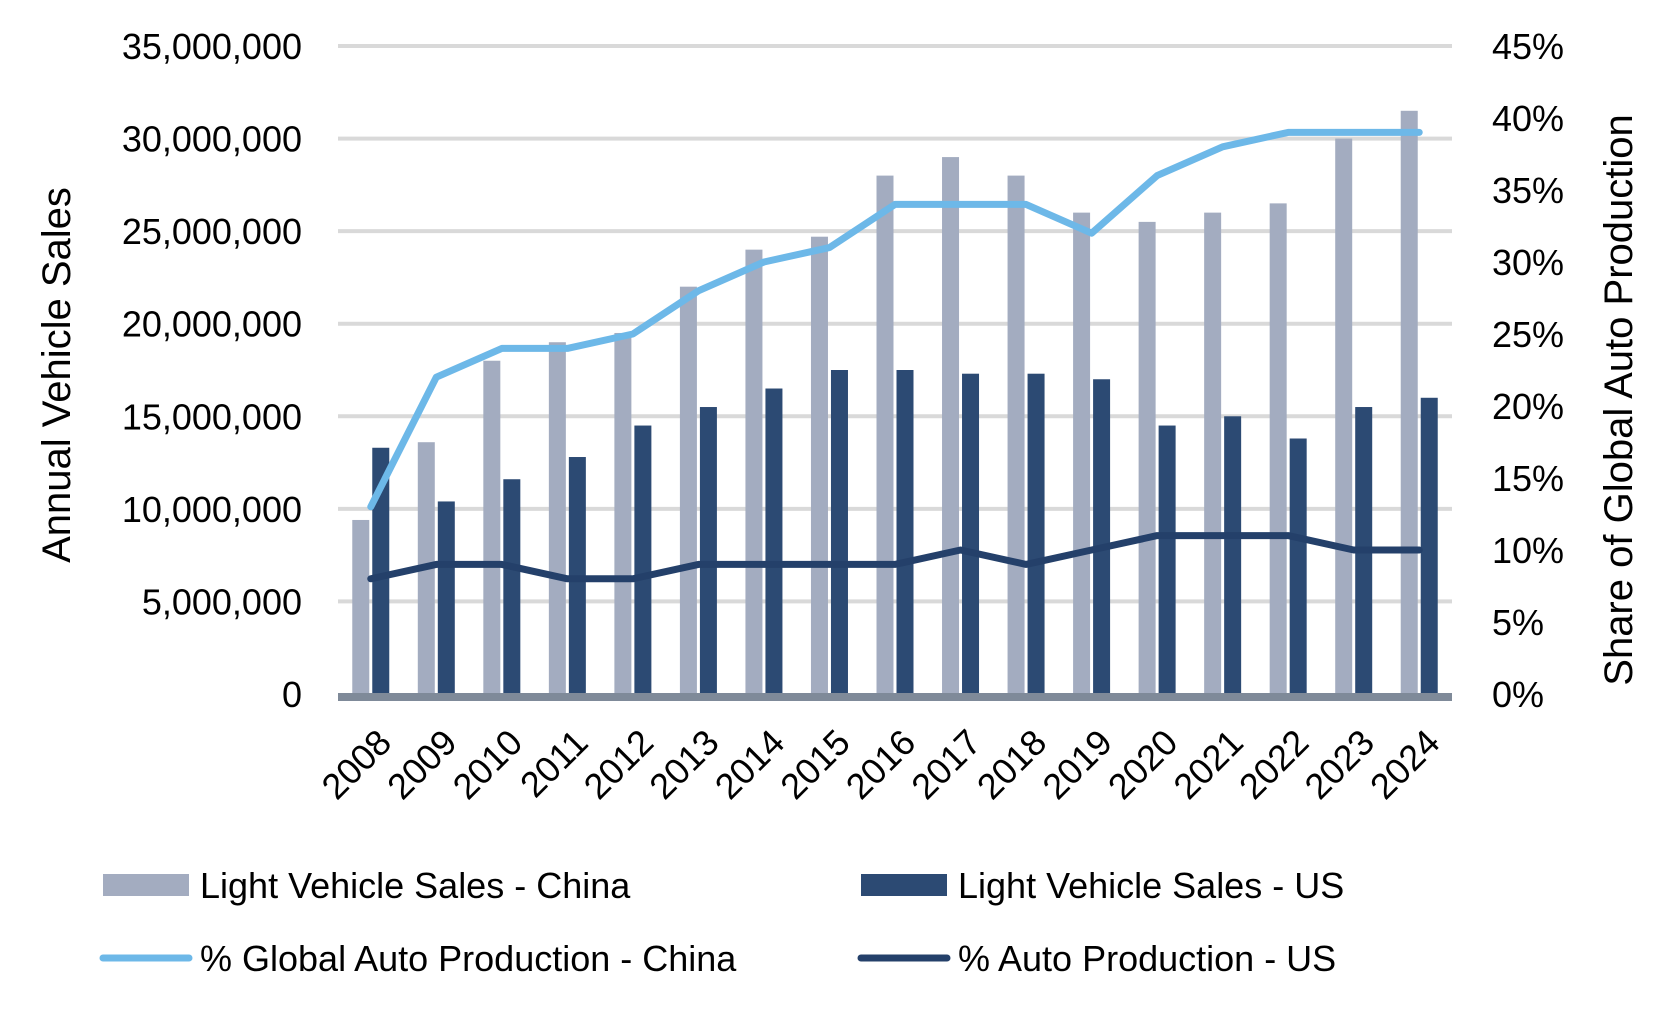 The width and height of the screenshot is (1654, 1009). I want to click on x-tick-label: 2021, so click(1208, 764).